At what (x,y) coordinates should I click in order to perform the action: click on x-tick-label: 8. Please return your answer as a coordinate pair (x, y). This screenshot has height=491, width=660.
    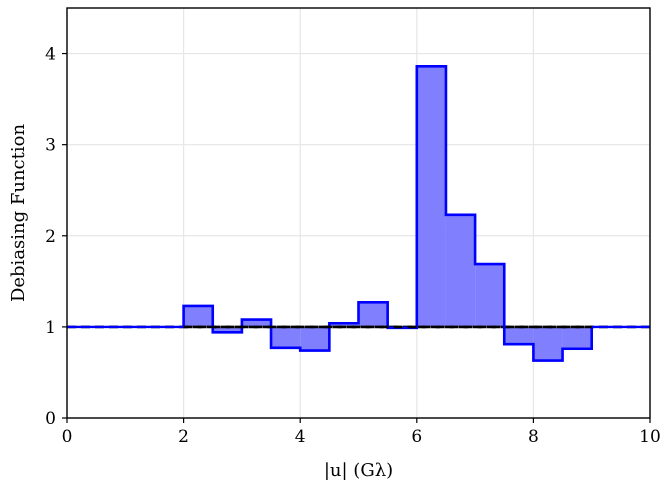
    Looking at the image, I should click on (533, 437).